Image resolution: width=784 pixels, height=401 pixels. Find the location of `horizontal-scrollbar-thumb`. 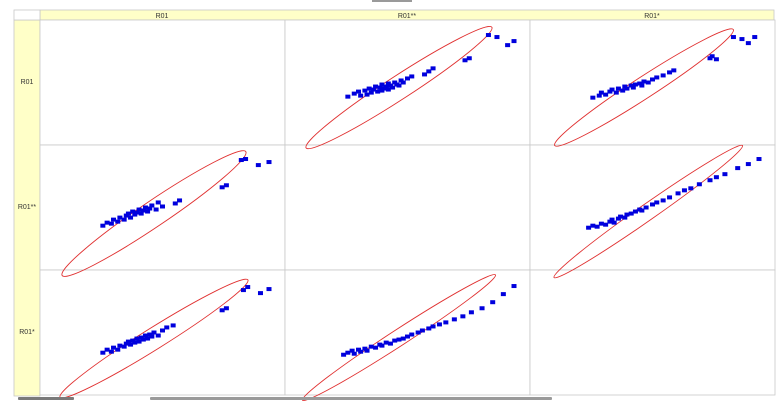

horizontal-scrollbar-thumb is located at coordinates (351, 398).